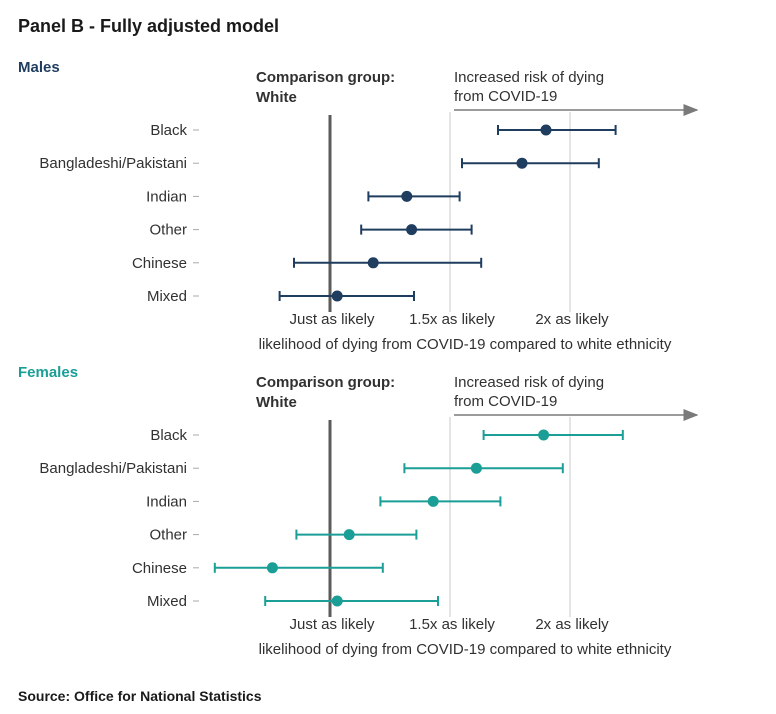  I want to click on panel-label-males: Males, so click(39, 67).